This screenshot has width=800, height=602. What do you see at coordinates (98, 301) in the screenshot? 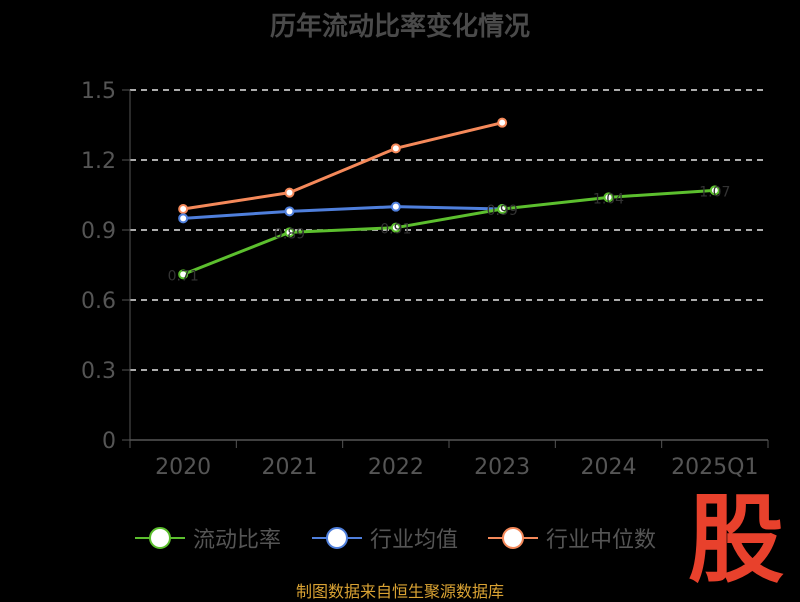
I see `y-tick-label: 0.6` at bounding box center [98, 301].